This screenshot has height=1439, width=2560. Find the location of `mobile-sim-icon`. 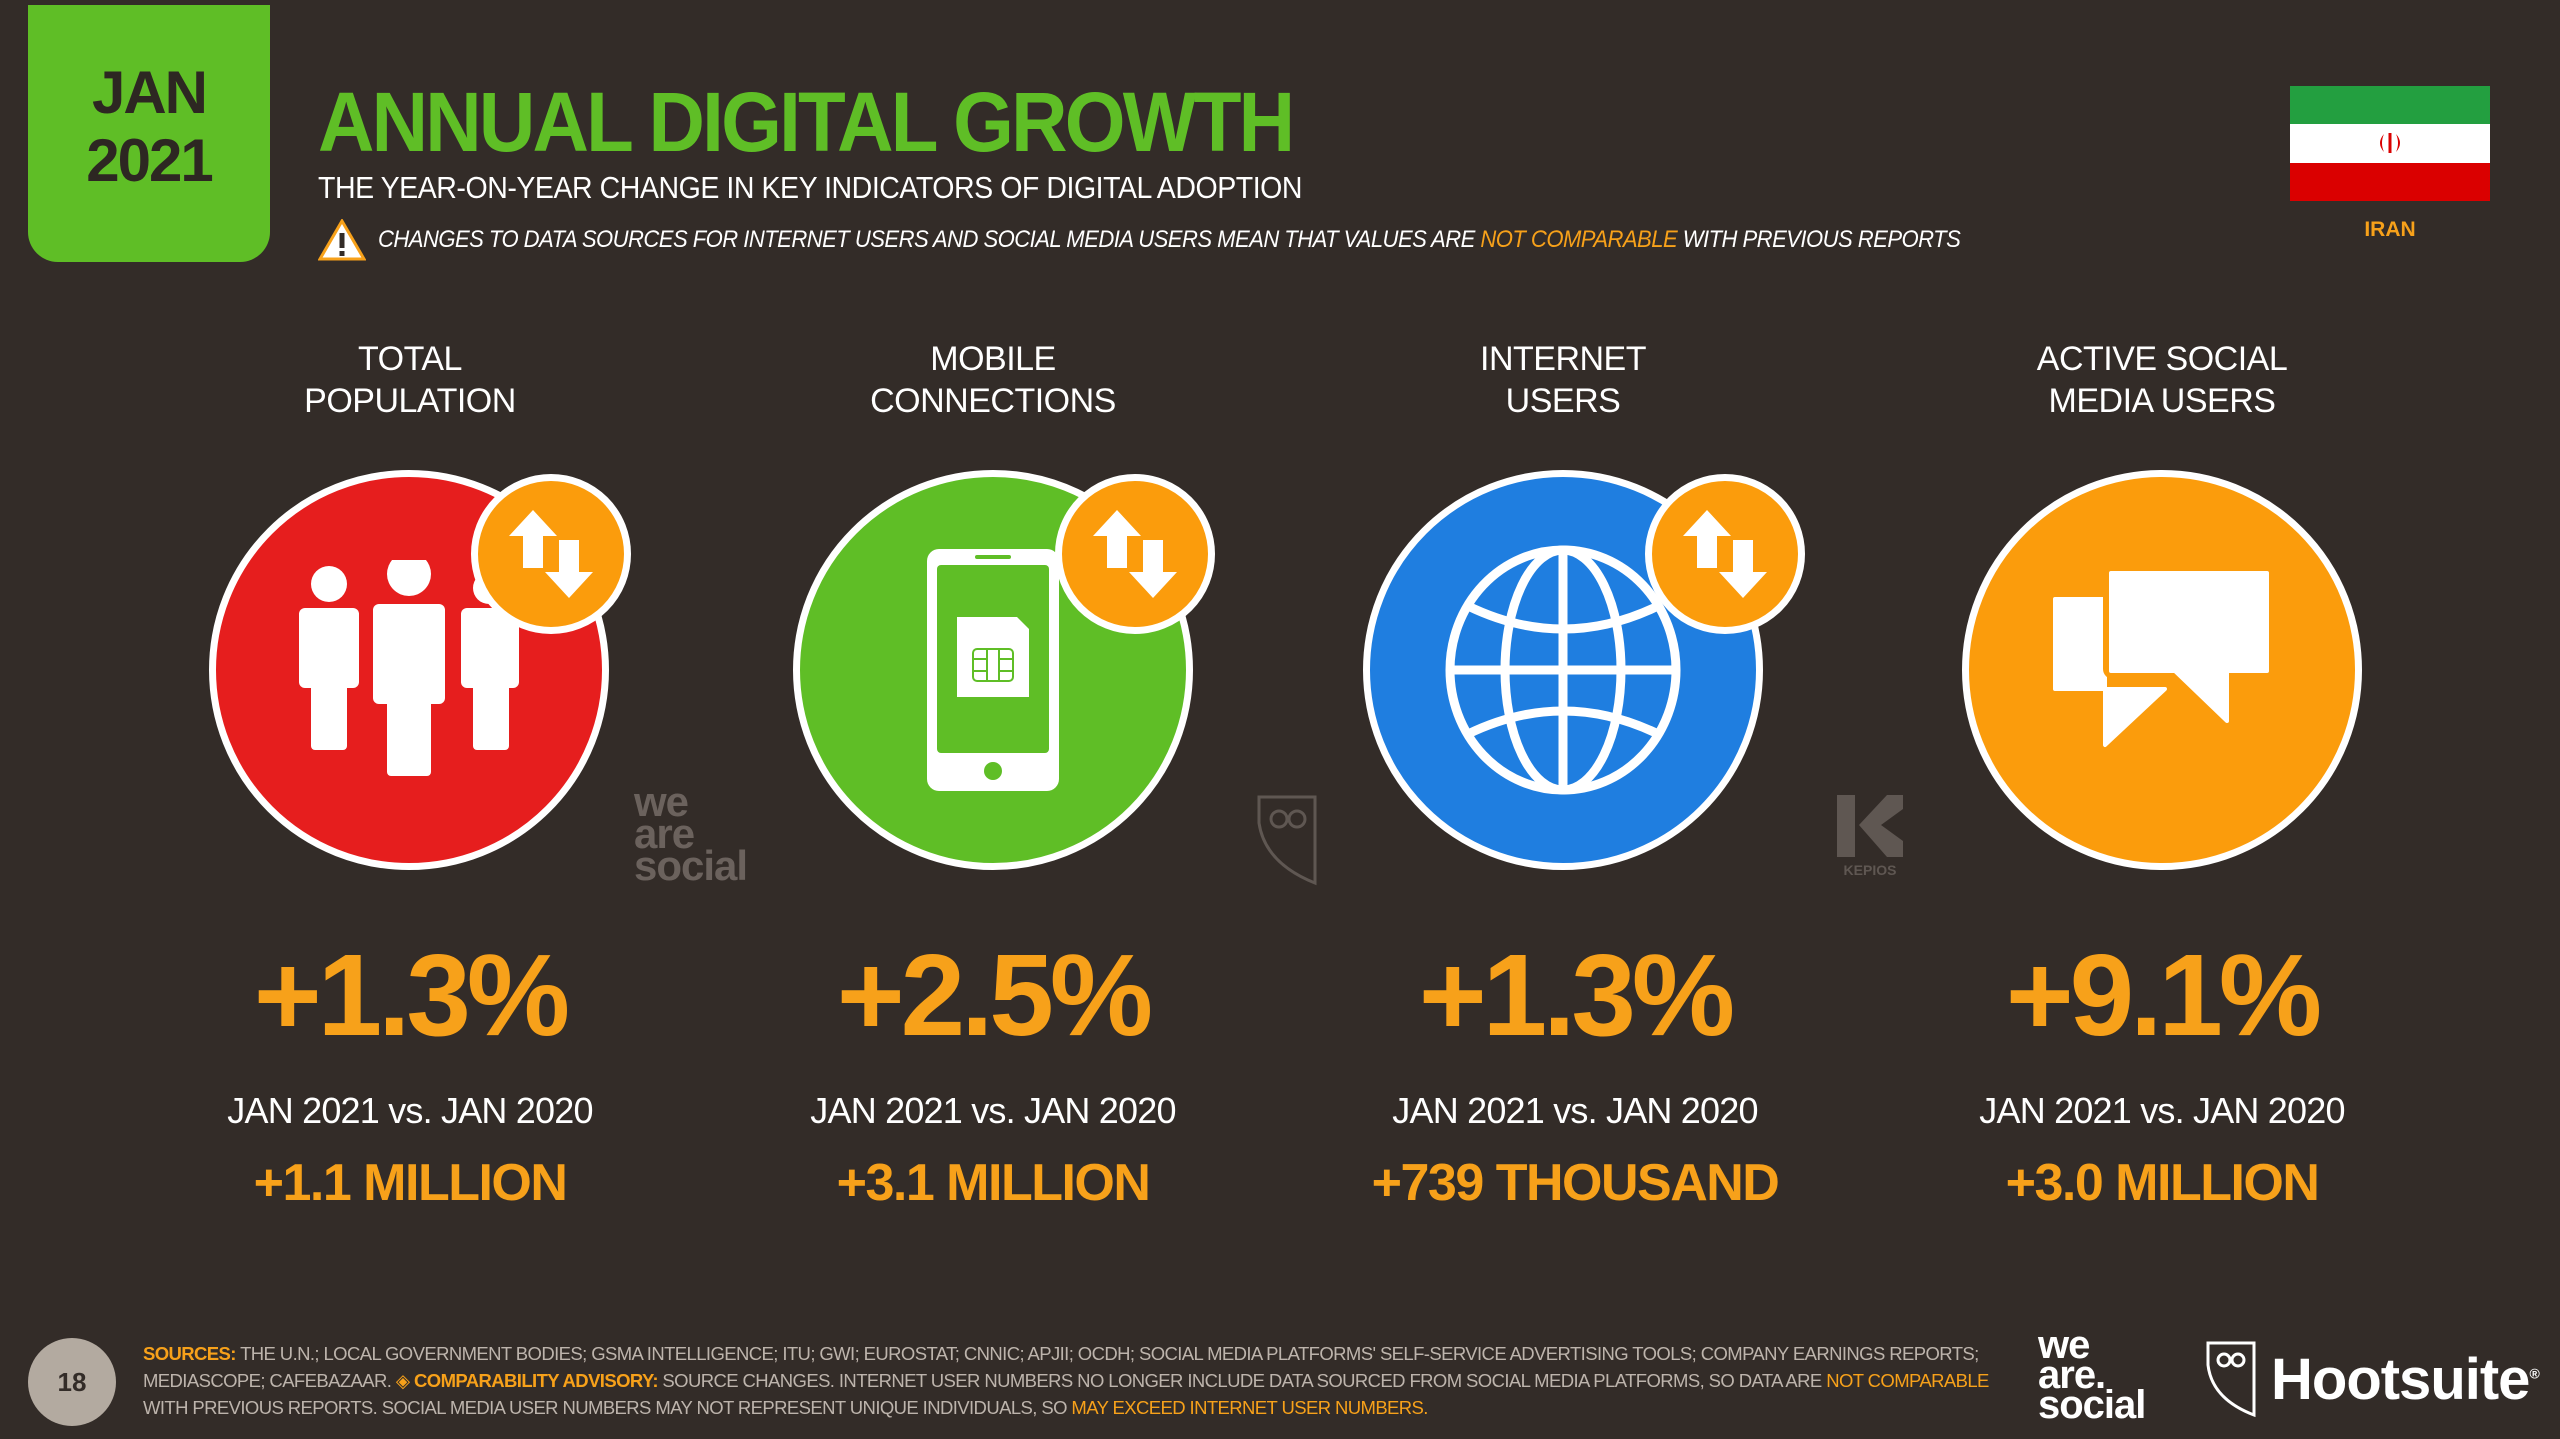

mobile-sim-icon is located at coordinates (993, 670).